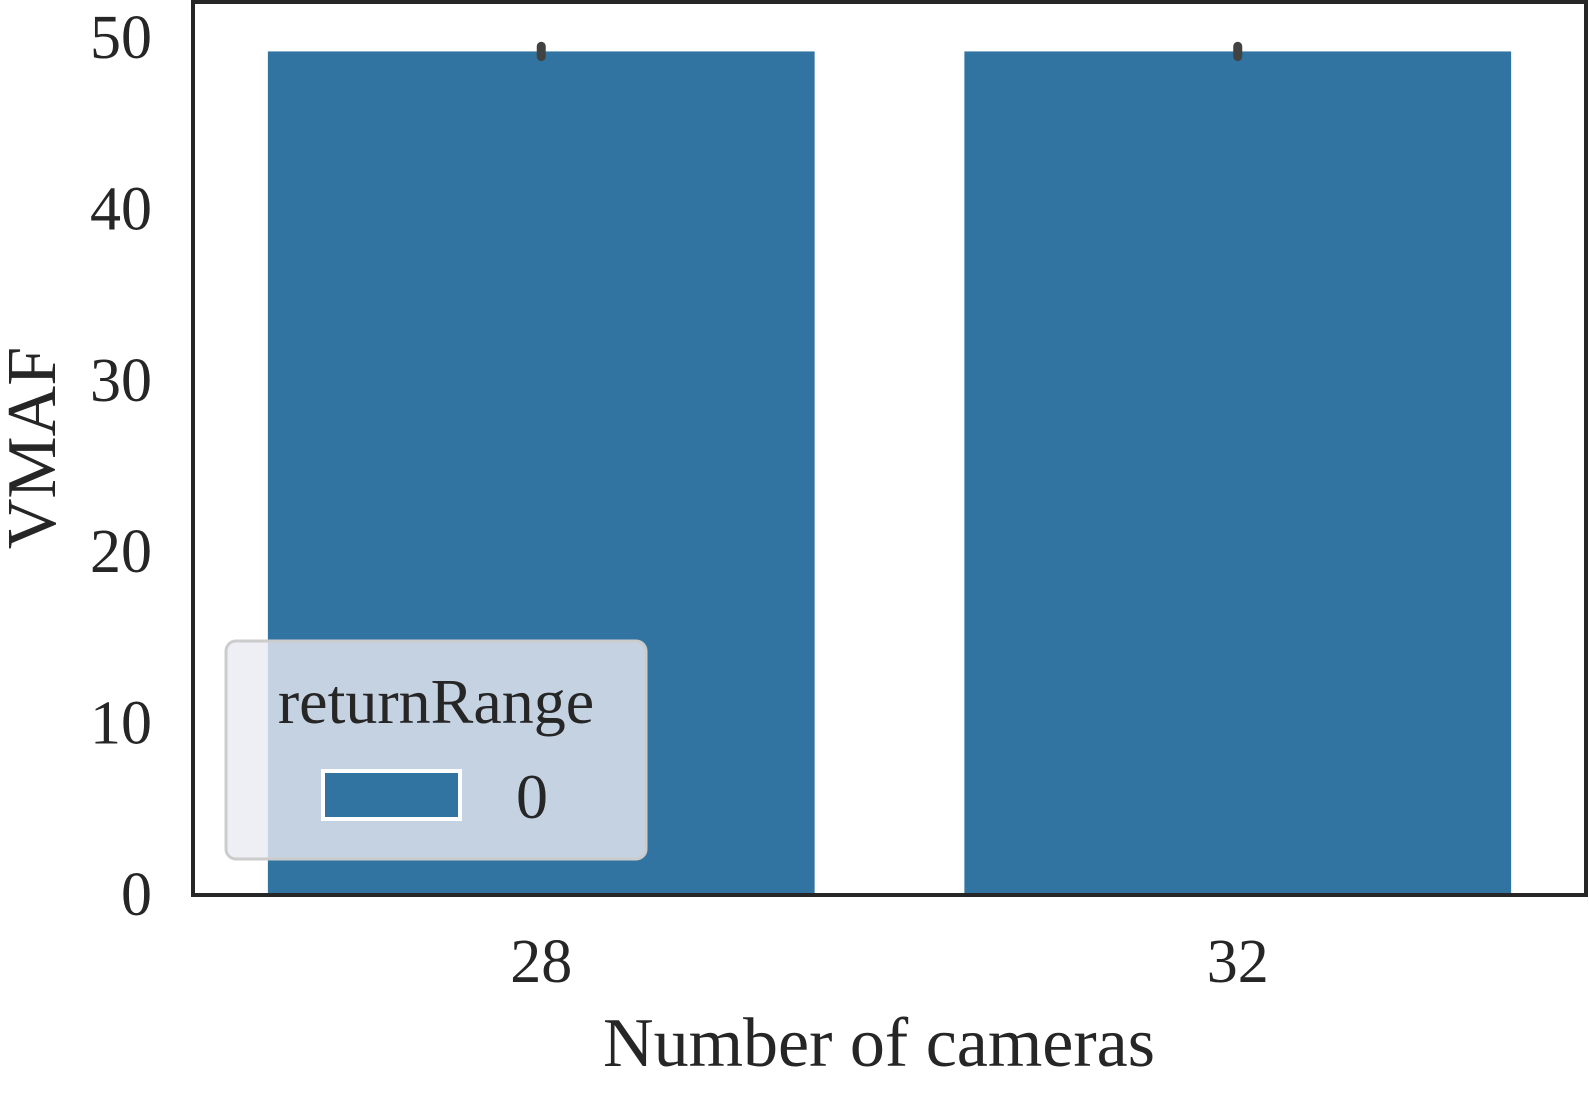  What do you see at coordinates (121, 466) in the screenshot?
I see `y-axis-ticks: 0 10 20 30 40 50` at bounding box center [121, 466].